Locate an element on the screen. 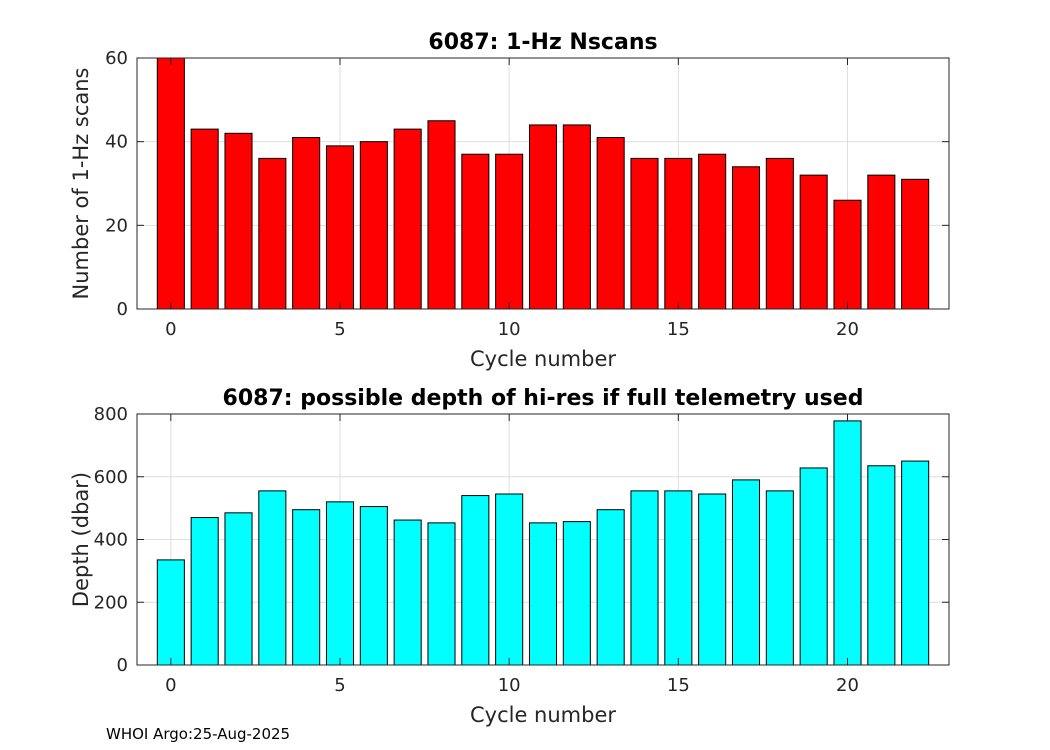 The width and height of the screenshot is (1050, 750). y-tick-label: 600 is located at coordinates (111, 477).